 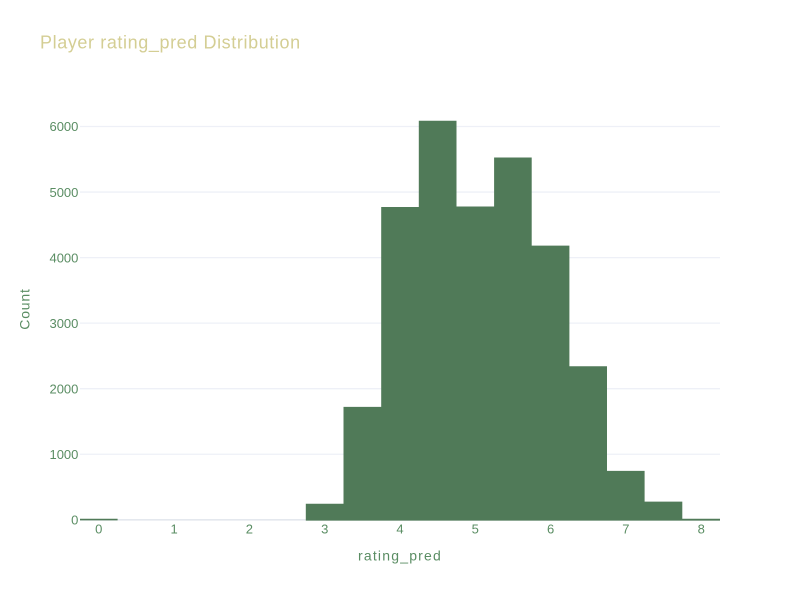 What do you see at coordinates (170, 43) in the screenshot?
I see `svg-text:Player rating_pred Distributio: Player rating_pred Distribution` at bounding box center [170, 43].